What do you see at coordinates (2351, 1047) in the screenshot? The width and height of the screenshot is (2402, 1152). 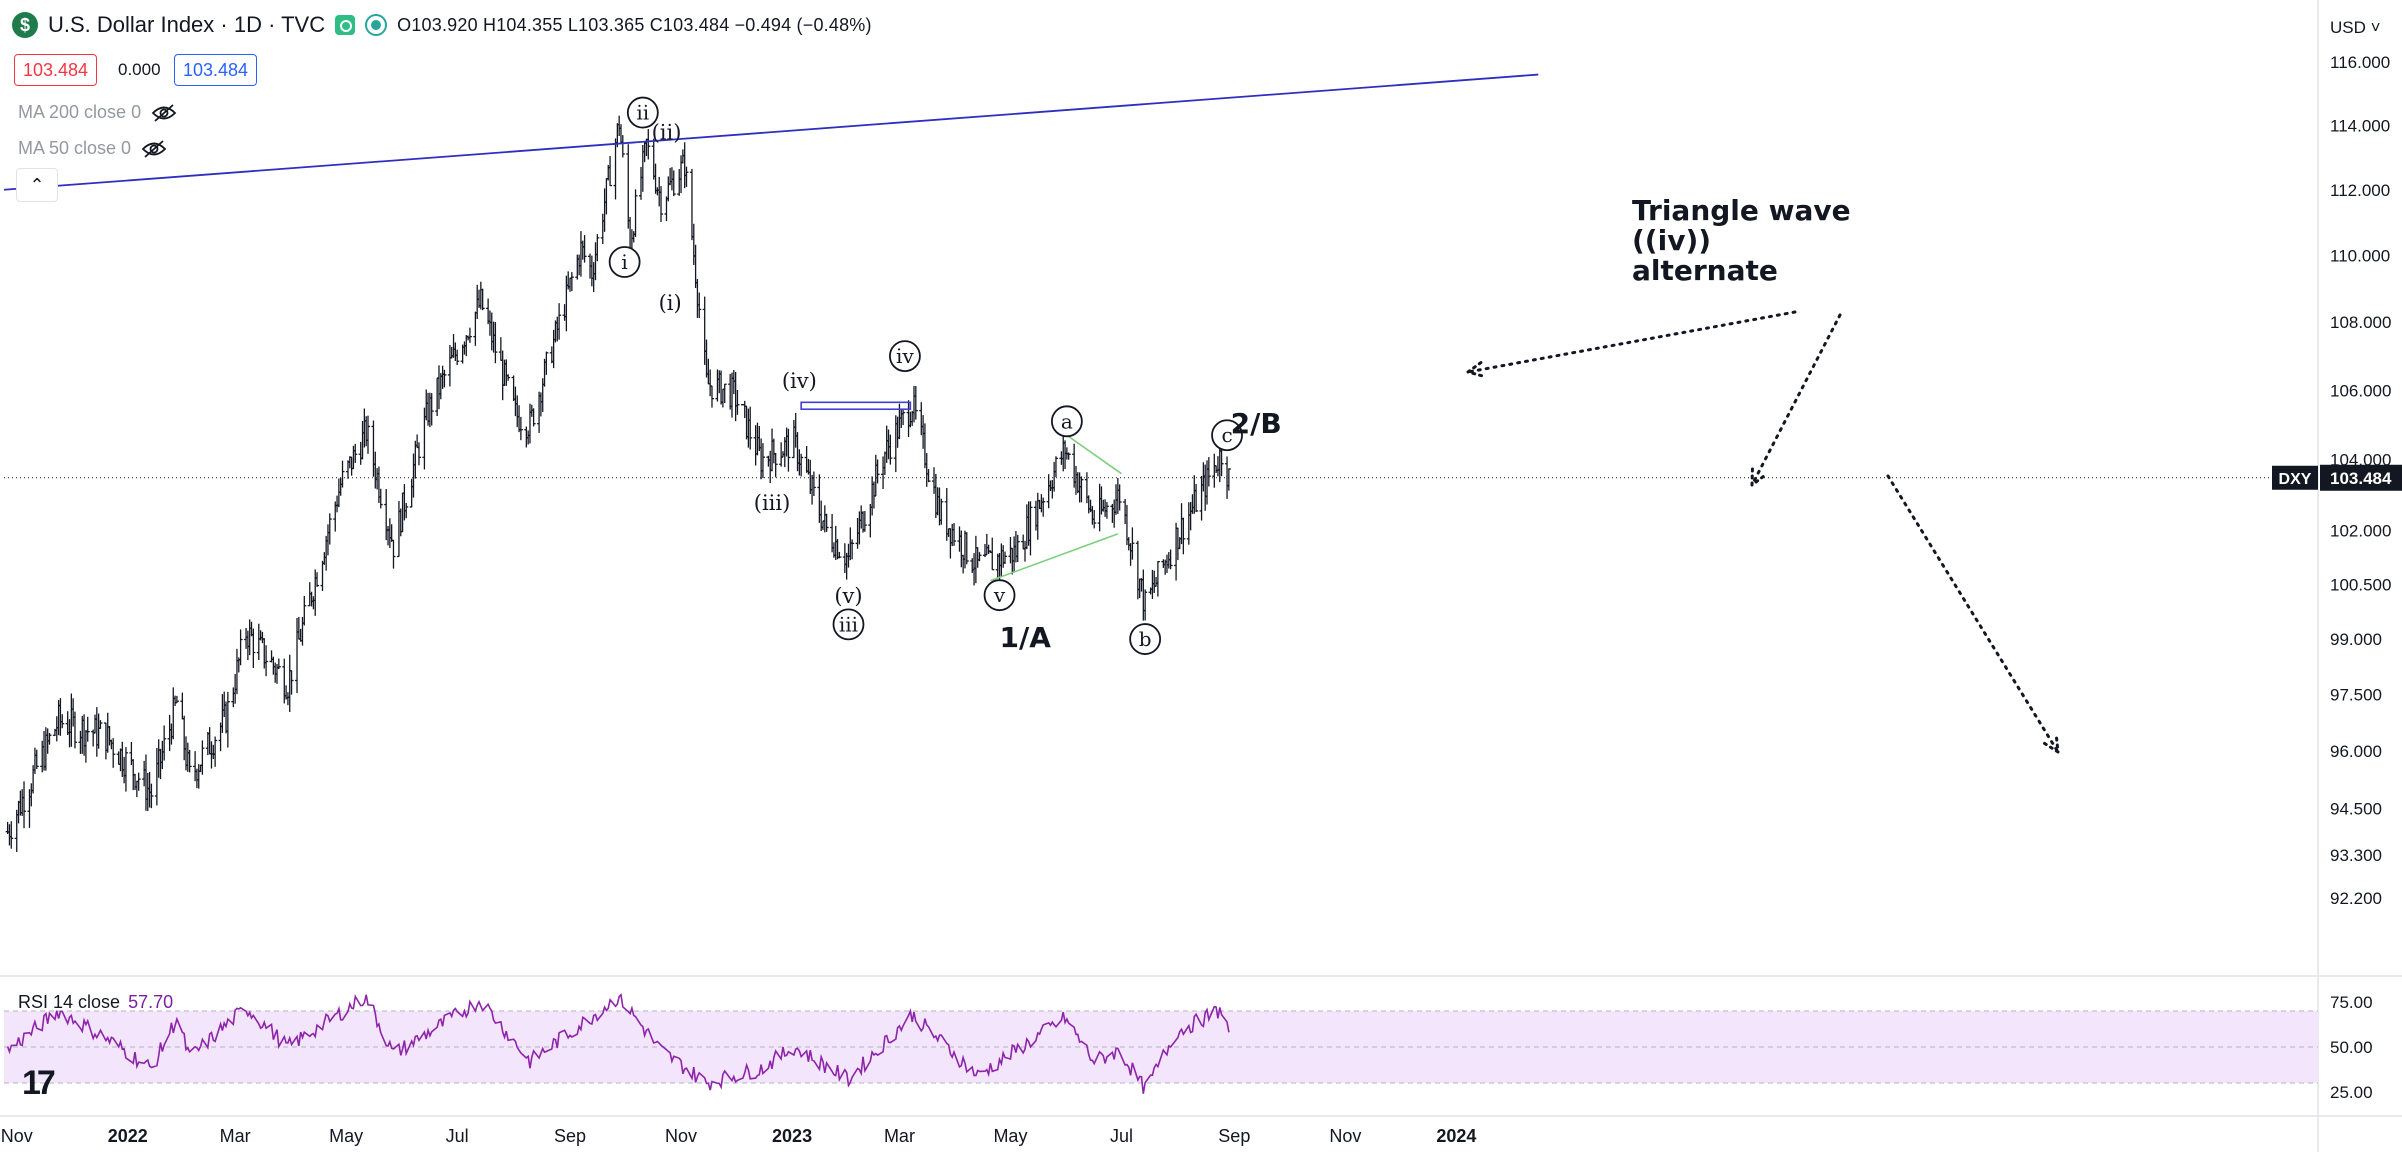 I see `rsi-tick-label: 50.00` at bounding box center [2351, 1047].